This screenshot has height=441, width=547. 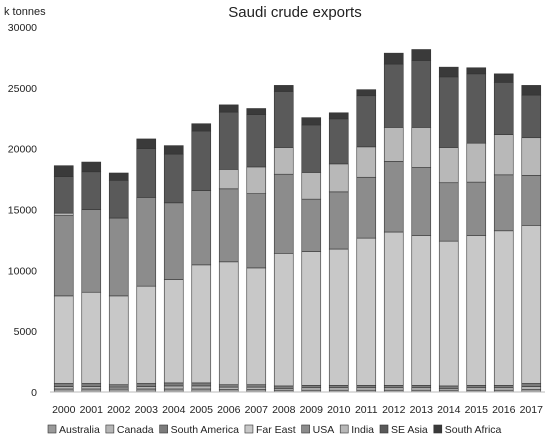 I want to click on x-tick-label: 2002, so click(x=119, y=410).